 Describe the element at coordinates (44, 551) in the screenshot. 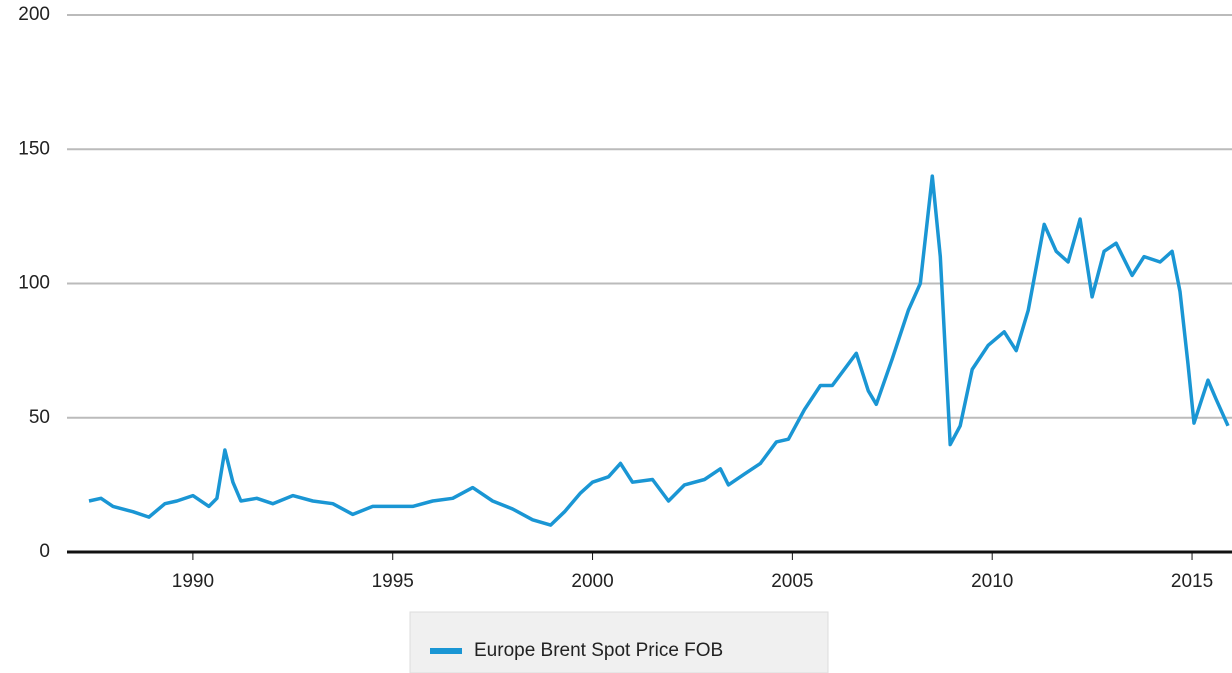

I see `y-tick-label: 0` at that location.